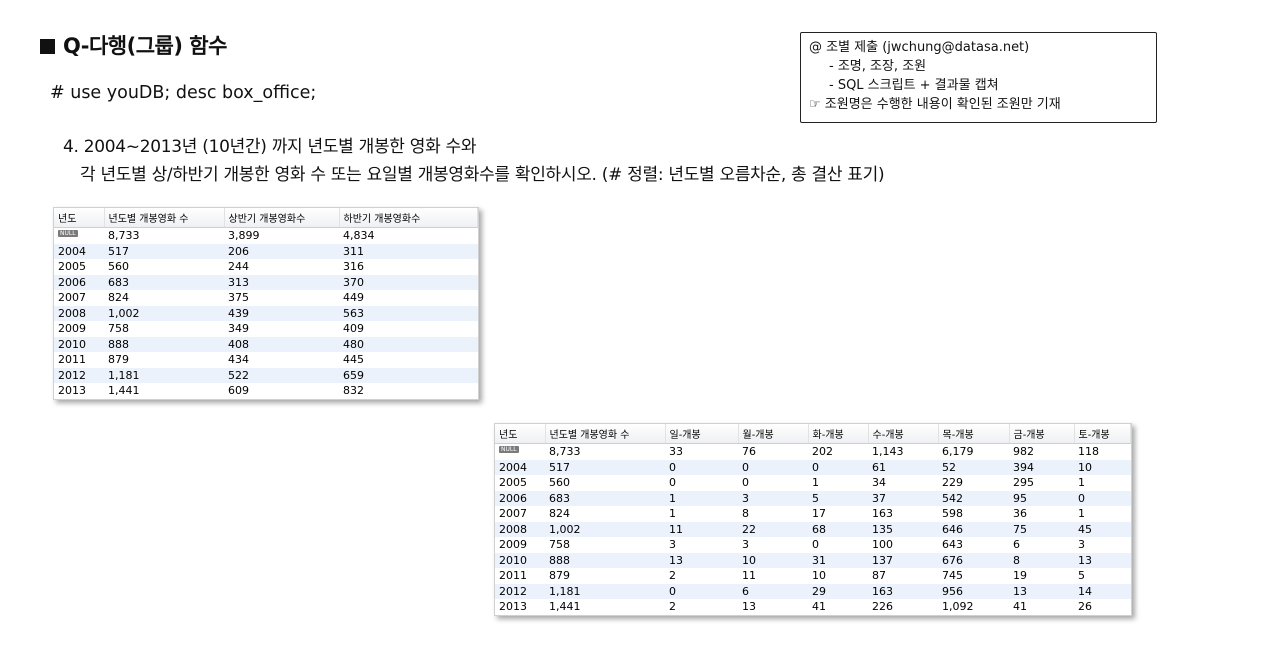 The height and width of the screenshot is (658, 1265). Describe the element at coordinates (118, 298) in the screenshot. I see `table-cell: 824` at that location.